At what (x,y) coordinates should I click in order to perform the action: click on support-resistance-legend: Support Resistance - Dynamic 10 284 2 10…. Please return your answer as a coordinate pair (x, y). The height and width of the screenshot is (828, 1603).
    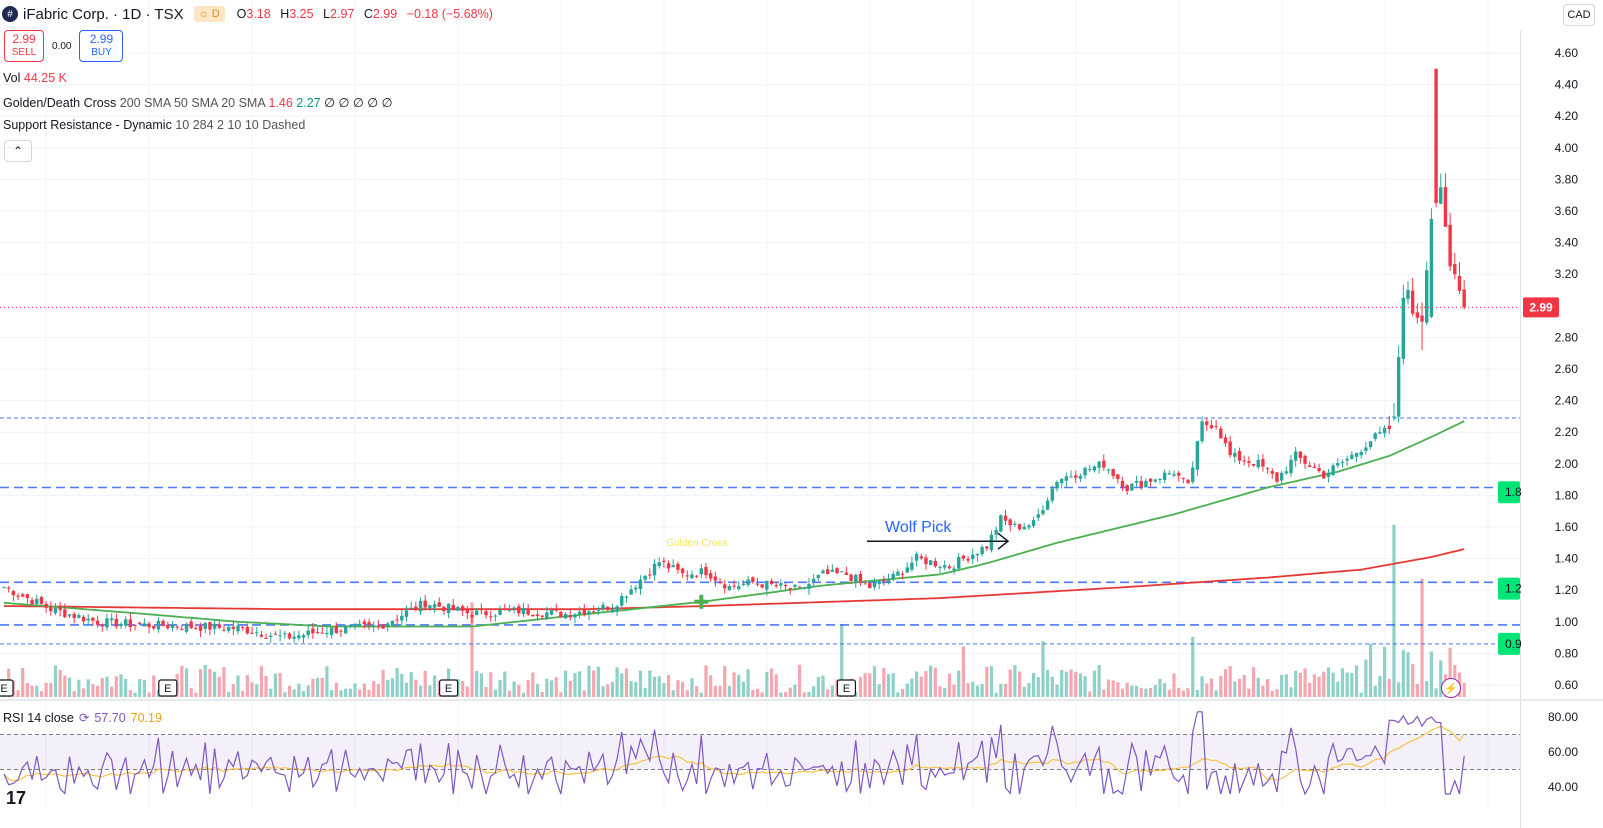
    Looking at the image, I should click on (154, 125).